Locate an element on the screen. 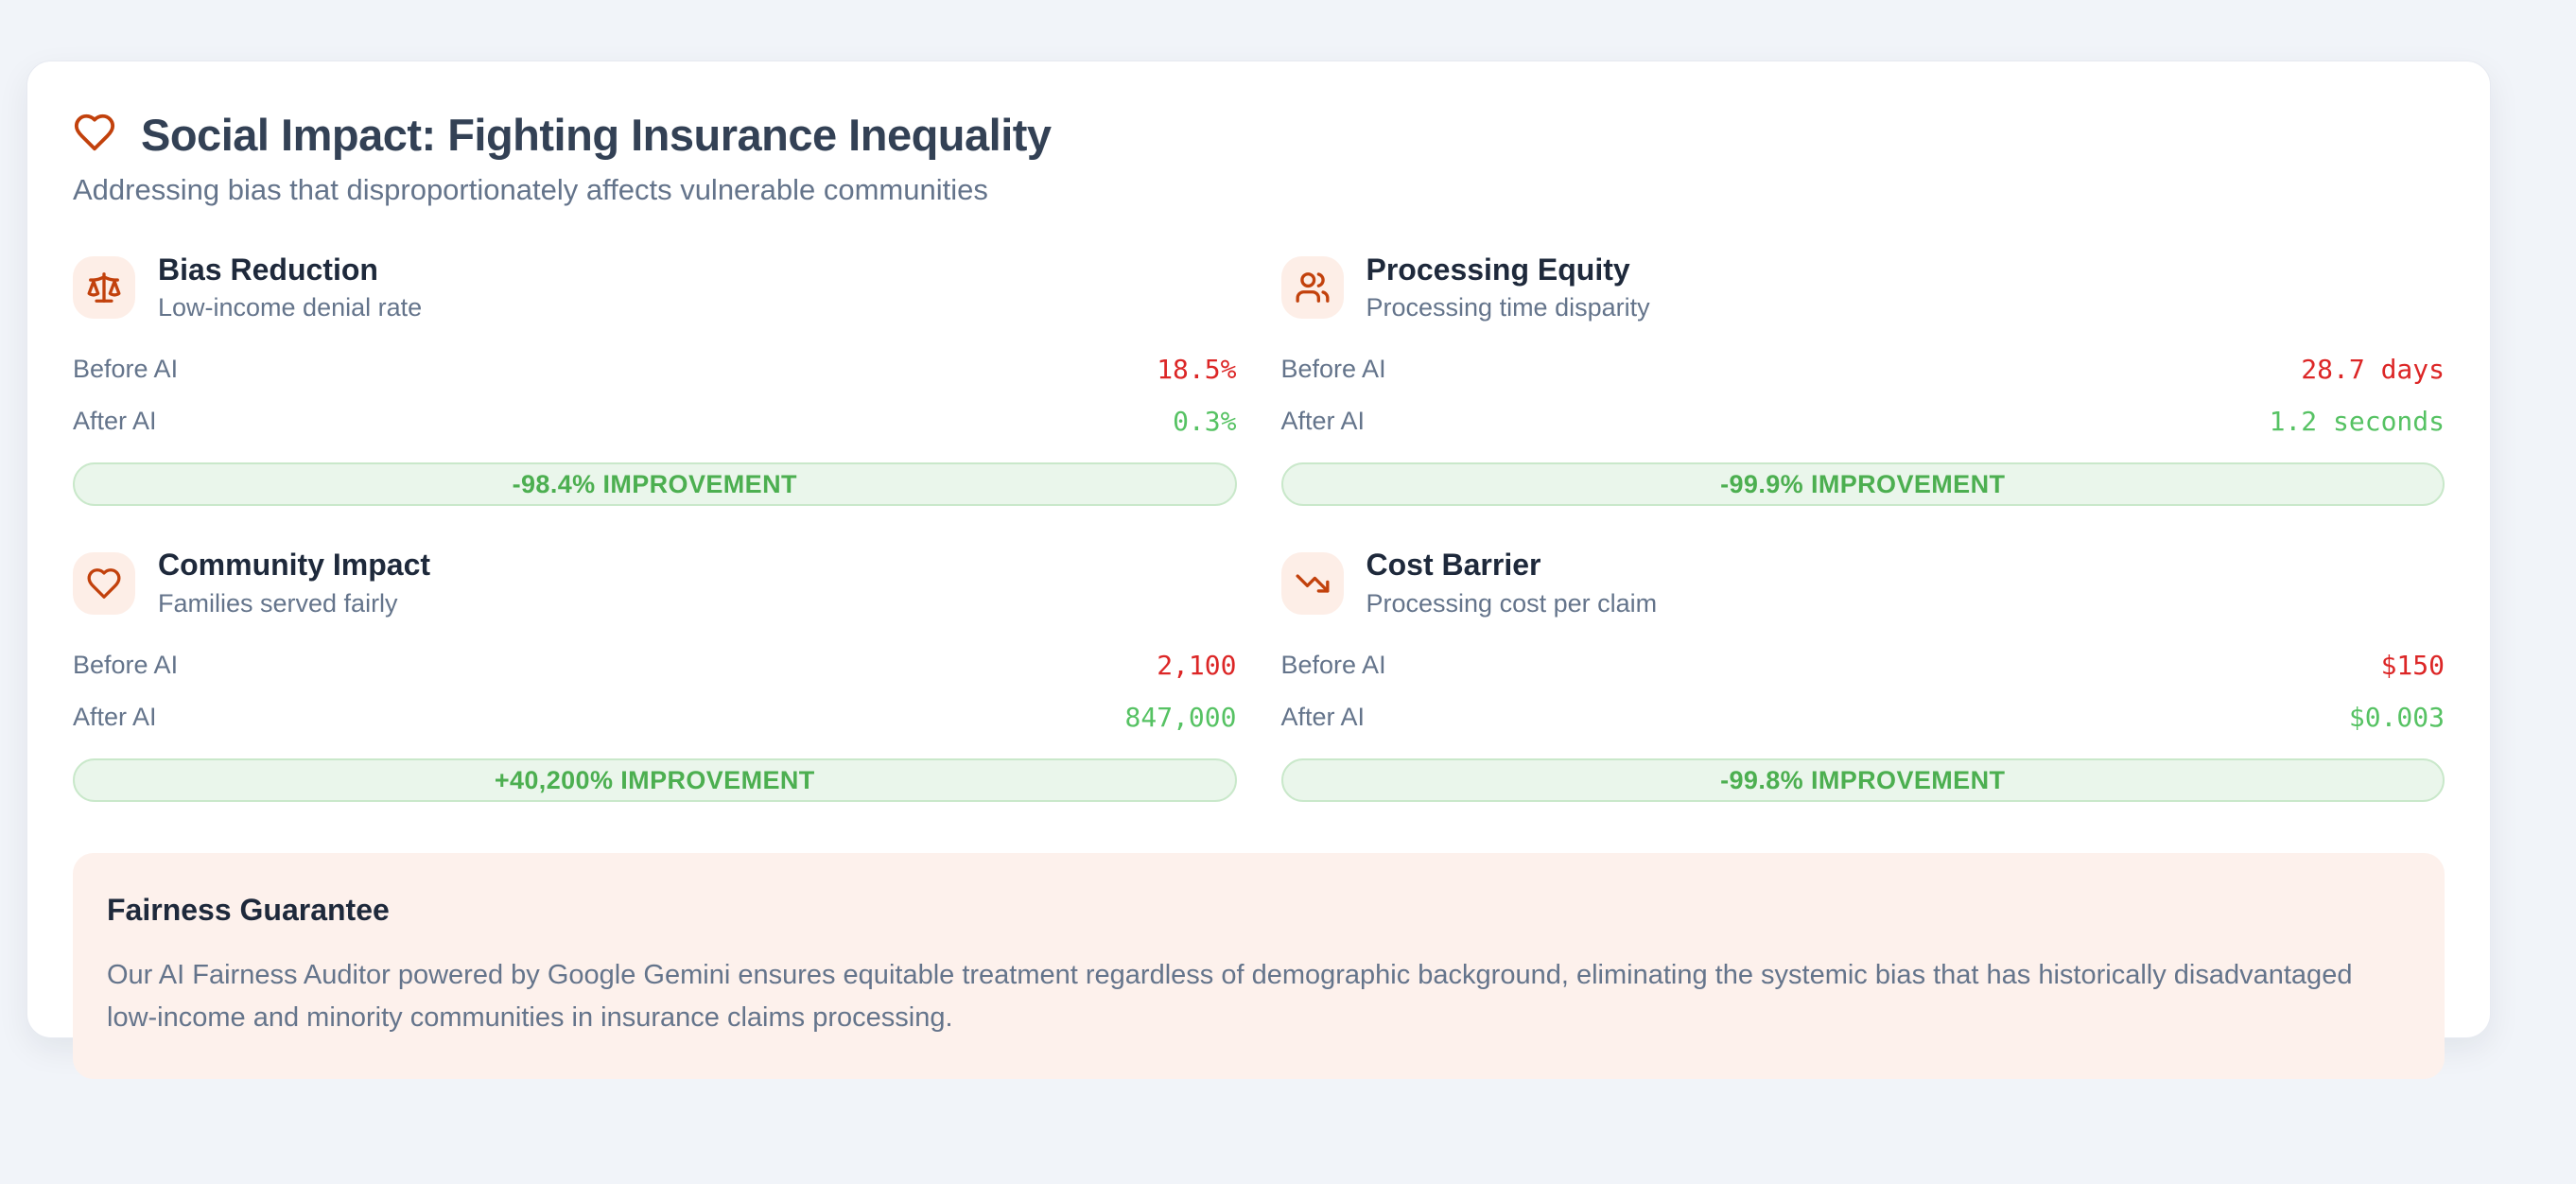  improvement-badge: +40,200% IMPROVEMENT is located at coordinates (655, 780).